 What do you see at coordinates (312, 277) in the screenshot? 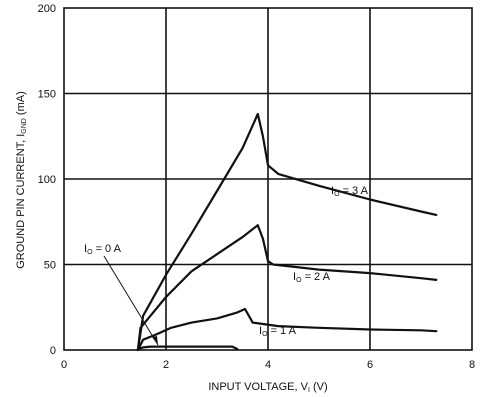
I see `series-label: IO = 2 A` at bounding box center [312, 277].